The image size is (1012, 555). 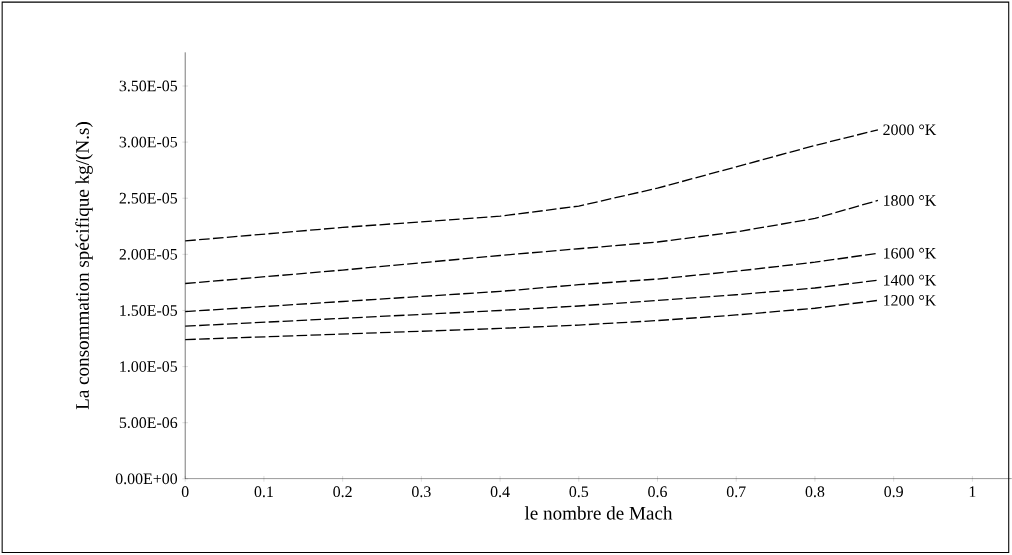 What do you see at coordinates (421, 492) in the screenshot?
I see `x-tick-label: 0.3` at bounding box center [421, 492].